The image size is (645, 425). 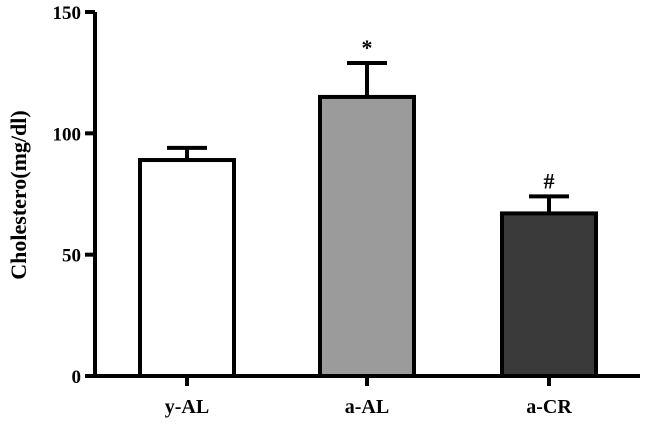 I want to click on y-tick-label-150: 150, so click(x=67, y=13).